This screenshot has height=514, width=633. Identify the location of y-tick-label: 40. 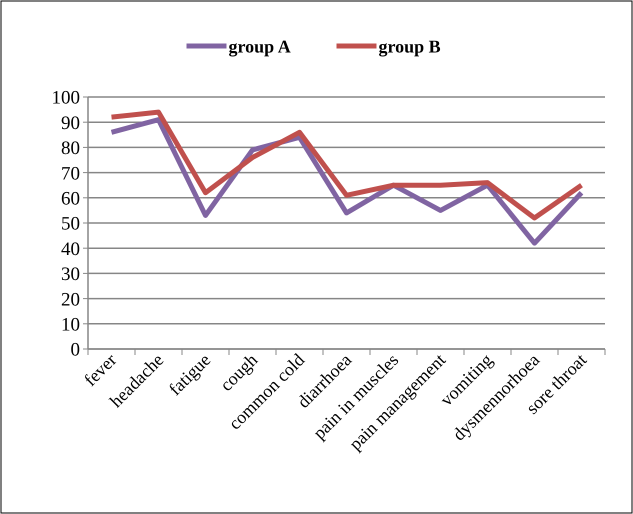
(70, 249).